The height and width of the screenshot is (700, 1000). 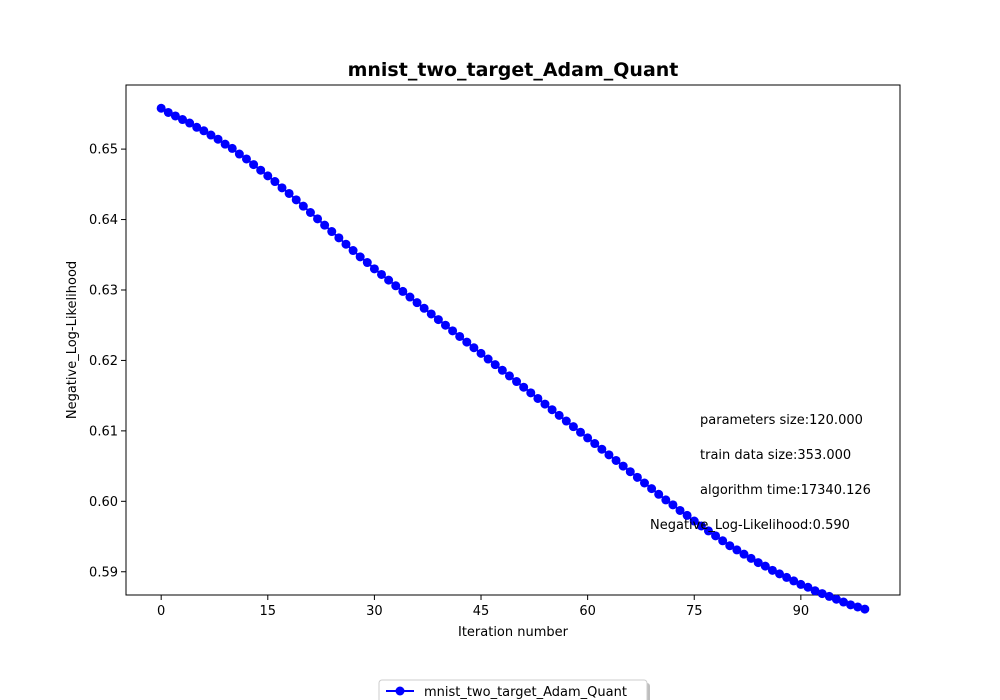 What do you see at coordinates (750, 525) in the screenshot?
I see `annotation-nll: Negative_Log-Likelihood:0.590` at bounding box center [750, 525].